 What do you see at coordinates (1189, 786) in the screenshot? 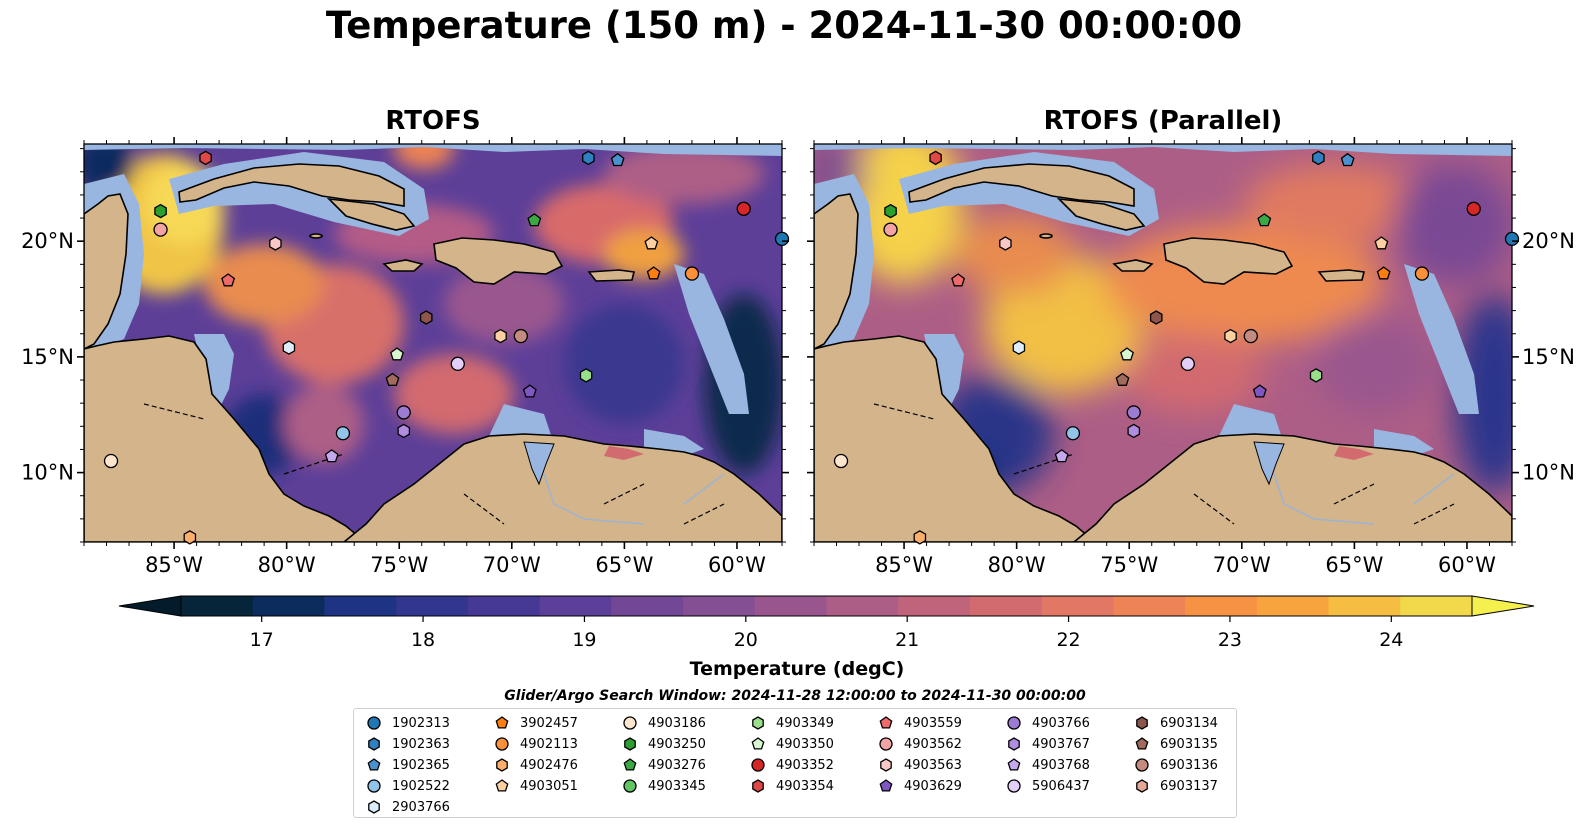
I see `legend-label: 6903137` at bounding box center [1189, 786].